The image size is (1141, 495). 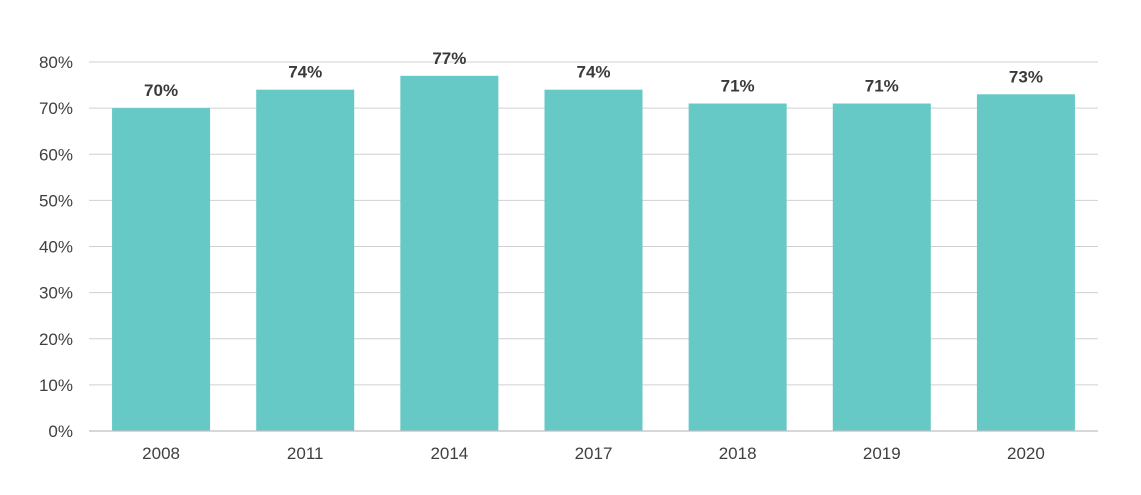 I want to click on bar-2020, so click(x=1025, y=262).